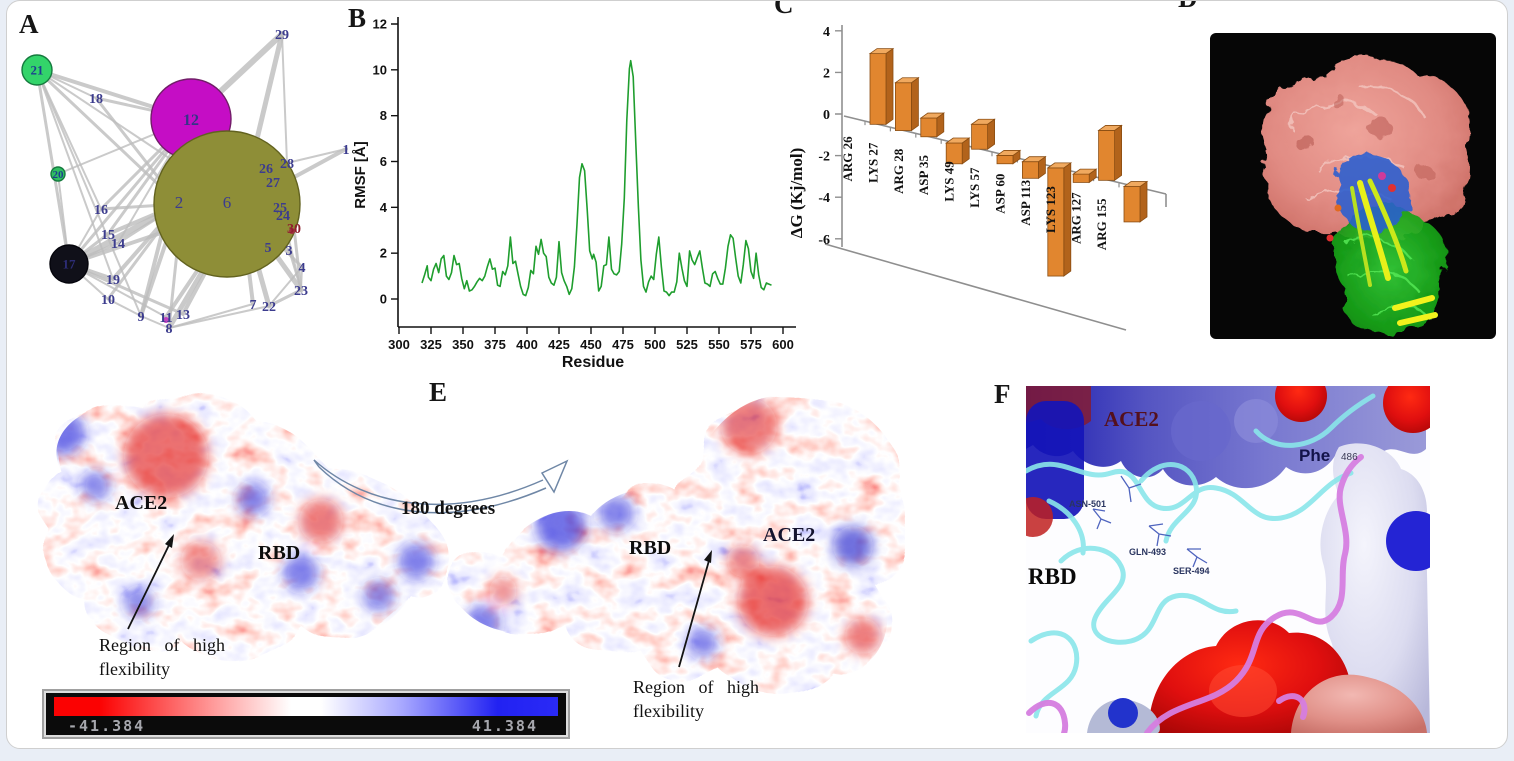 The height and width of the screenshot is (761, 1514). I want to click on ace2-label-right: ACE2, so click(789, 535).